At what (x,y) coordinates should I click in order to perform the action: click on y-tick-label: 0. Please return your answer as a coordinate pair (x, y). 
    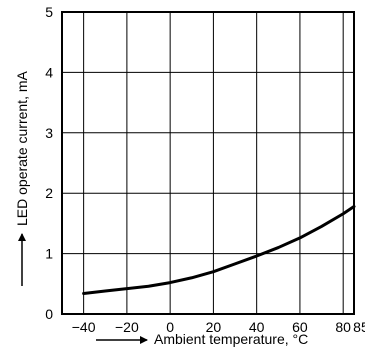
    Looking at the image, I should click on (49, 314).